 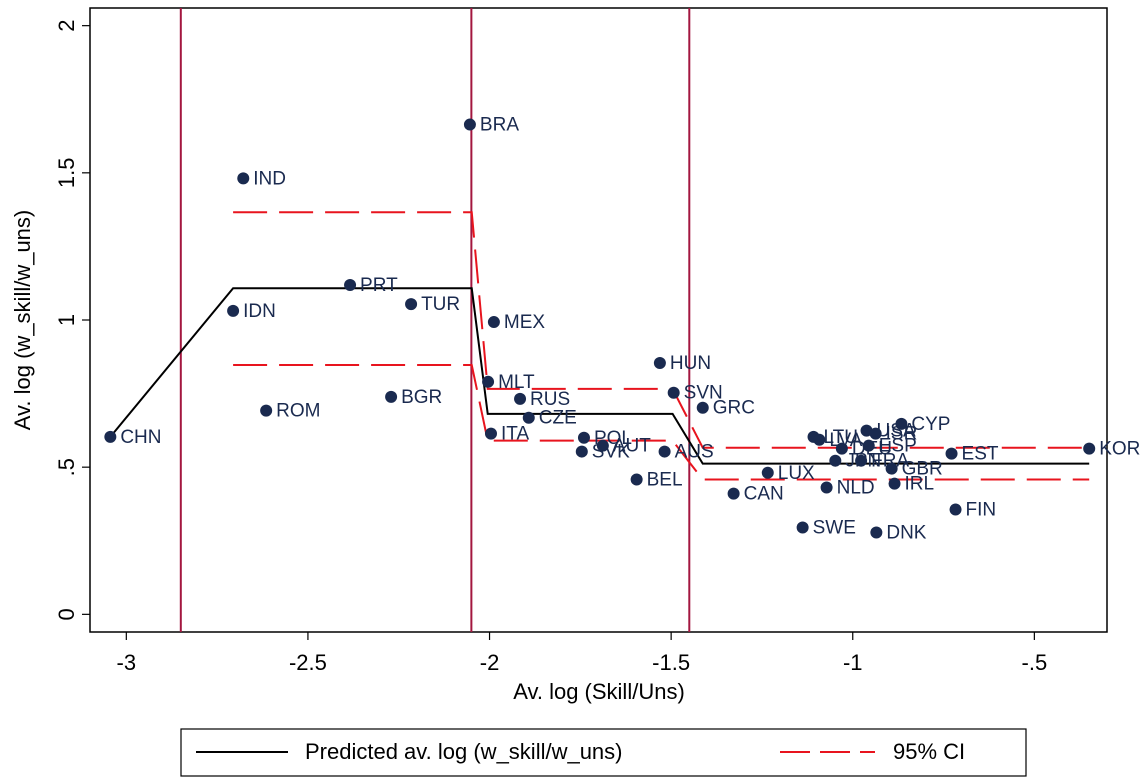 I want to click on point-label: DNK, so click(x=906, y=533).